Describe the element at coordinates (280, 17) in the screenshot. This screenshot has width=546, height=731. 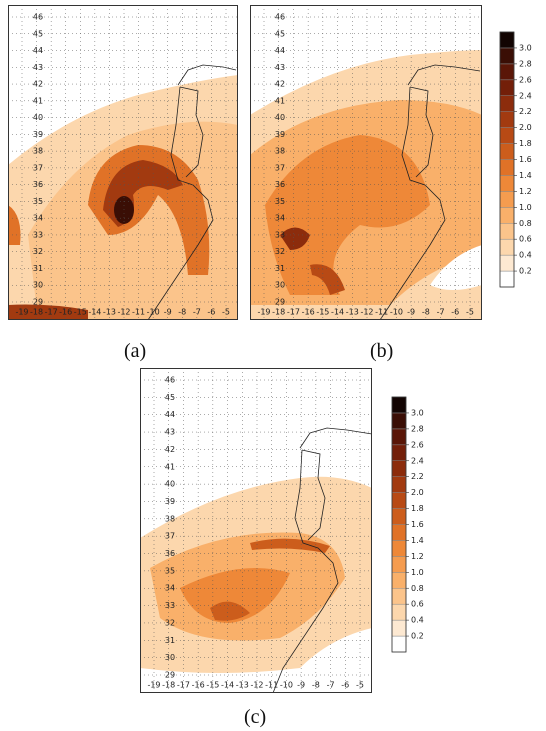
I see `lat-label: 46` at that location.